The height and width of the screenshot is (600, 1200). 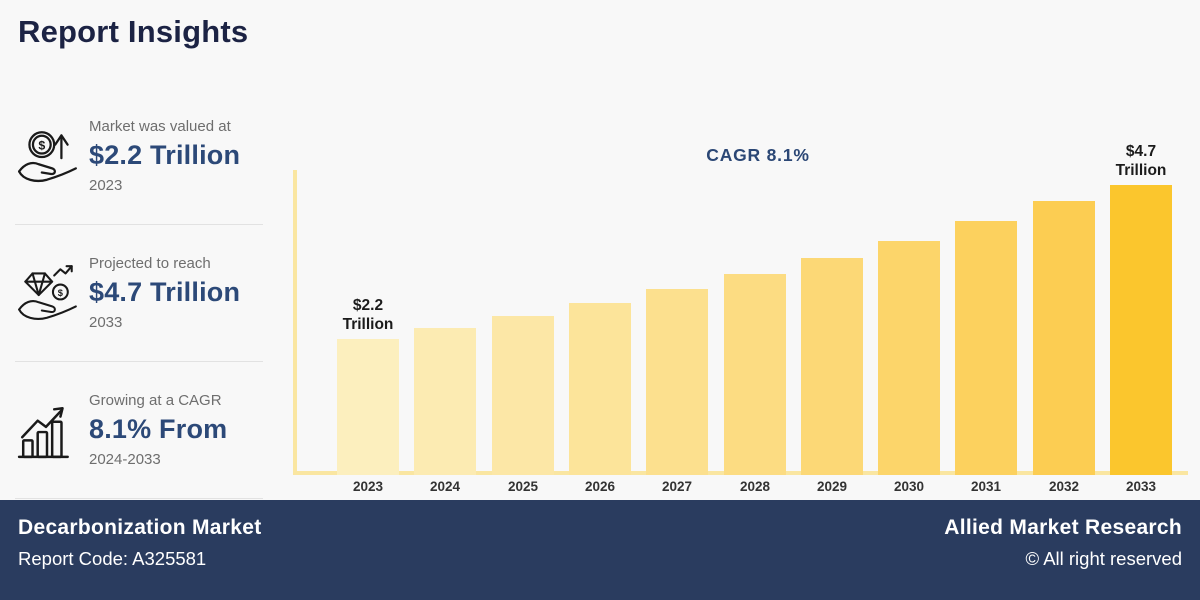 What do you see at coordinates (165, 155) in the screenshot?
I see `stat-value: $2.2 Trillion` at bounding box center [165, 155].